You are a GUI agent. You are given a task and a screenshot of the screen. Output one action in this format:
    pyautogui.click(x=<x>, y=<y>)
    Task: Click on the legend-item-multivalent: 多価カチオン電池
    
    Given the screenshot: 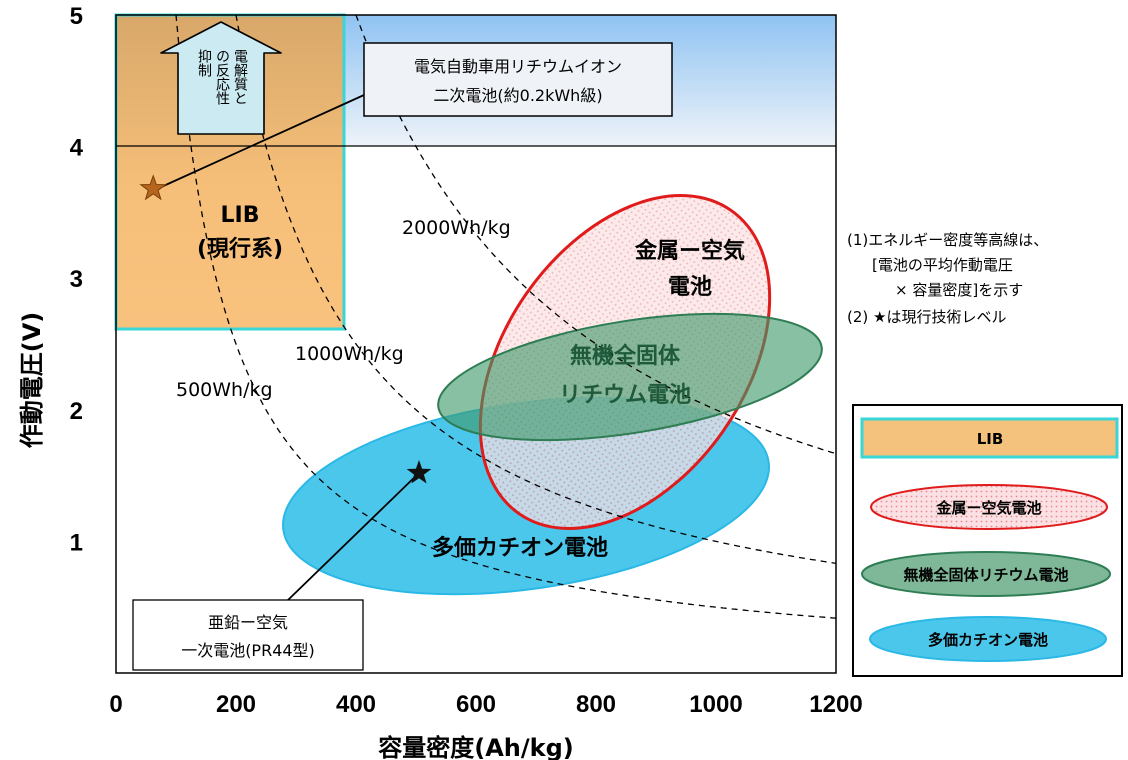 What is the action you would take?
    pyautogui.click(x=988, y=639)
    